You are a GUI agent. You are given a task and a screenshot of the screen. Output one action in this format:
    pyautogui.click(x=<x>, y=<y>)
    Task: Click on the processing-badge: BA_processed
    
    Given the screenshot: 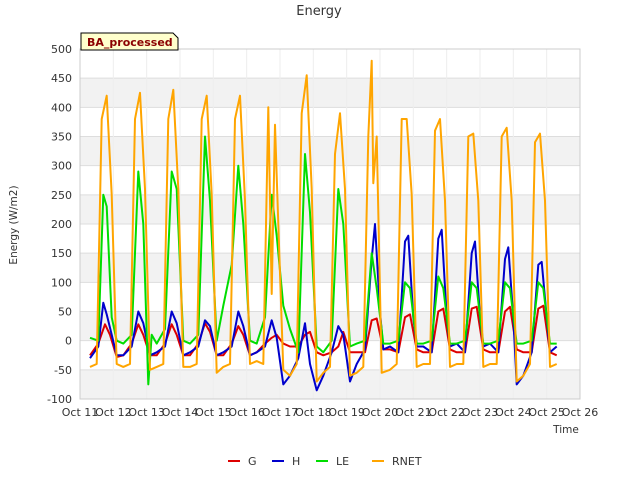 What is the action you would take?
    pyautogui.click(x=129, y=41)
    